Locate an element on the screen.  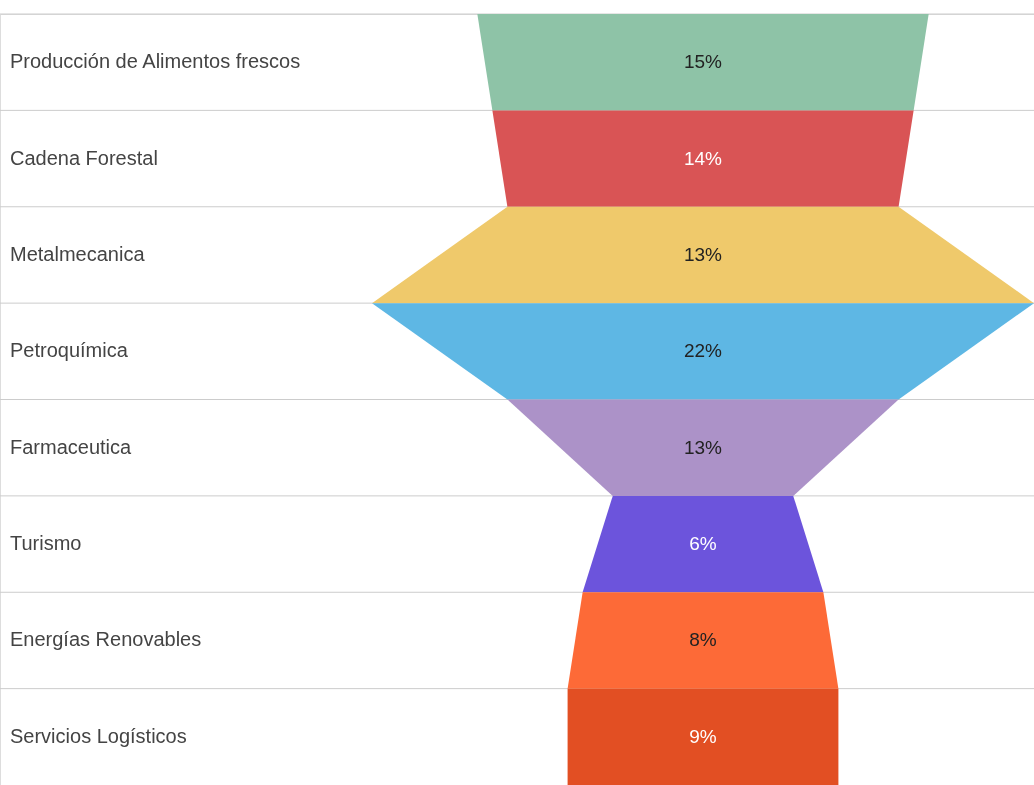
category-label: Servicios Logísticos is located at coordinates (98, 735).